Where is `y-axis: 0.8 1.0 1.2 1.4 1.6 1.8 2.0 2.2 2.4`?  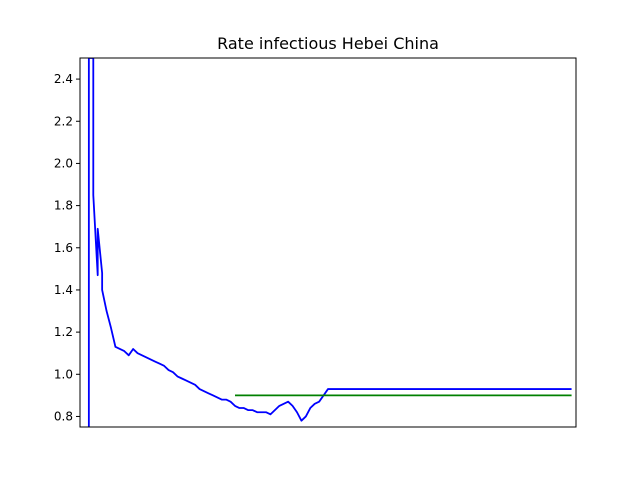 y-axis: 0.8 1.0 1.2 1.4 1.6 1.8 2.0 2.2 2.4 is located at coordinates (67, 247).